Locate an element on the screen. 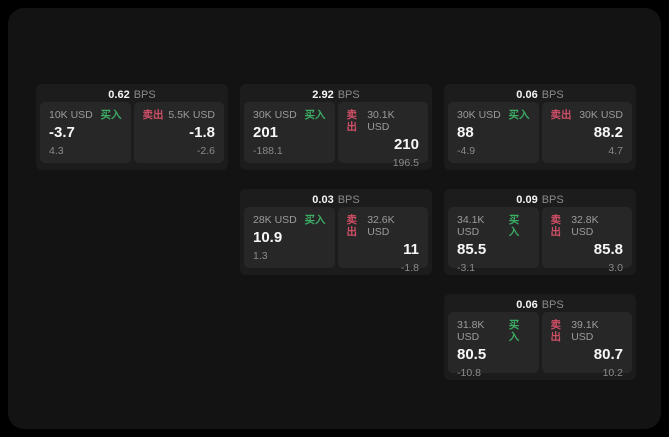 This screenshot has height=437, width=669. sell-change: -1.8 is located at coordinates (409, 268).